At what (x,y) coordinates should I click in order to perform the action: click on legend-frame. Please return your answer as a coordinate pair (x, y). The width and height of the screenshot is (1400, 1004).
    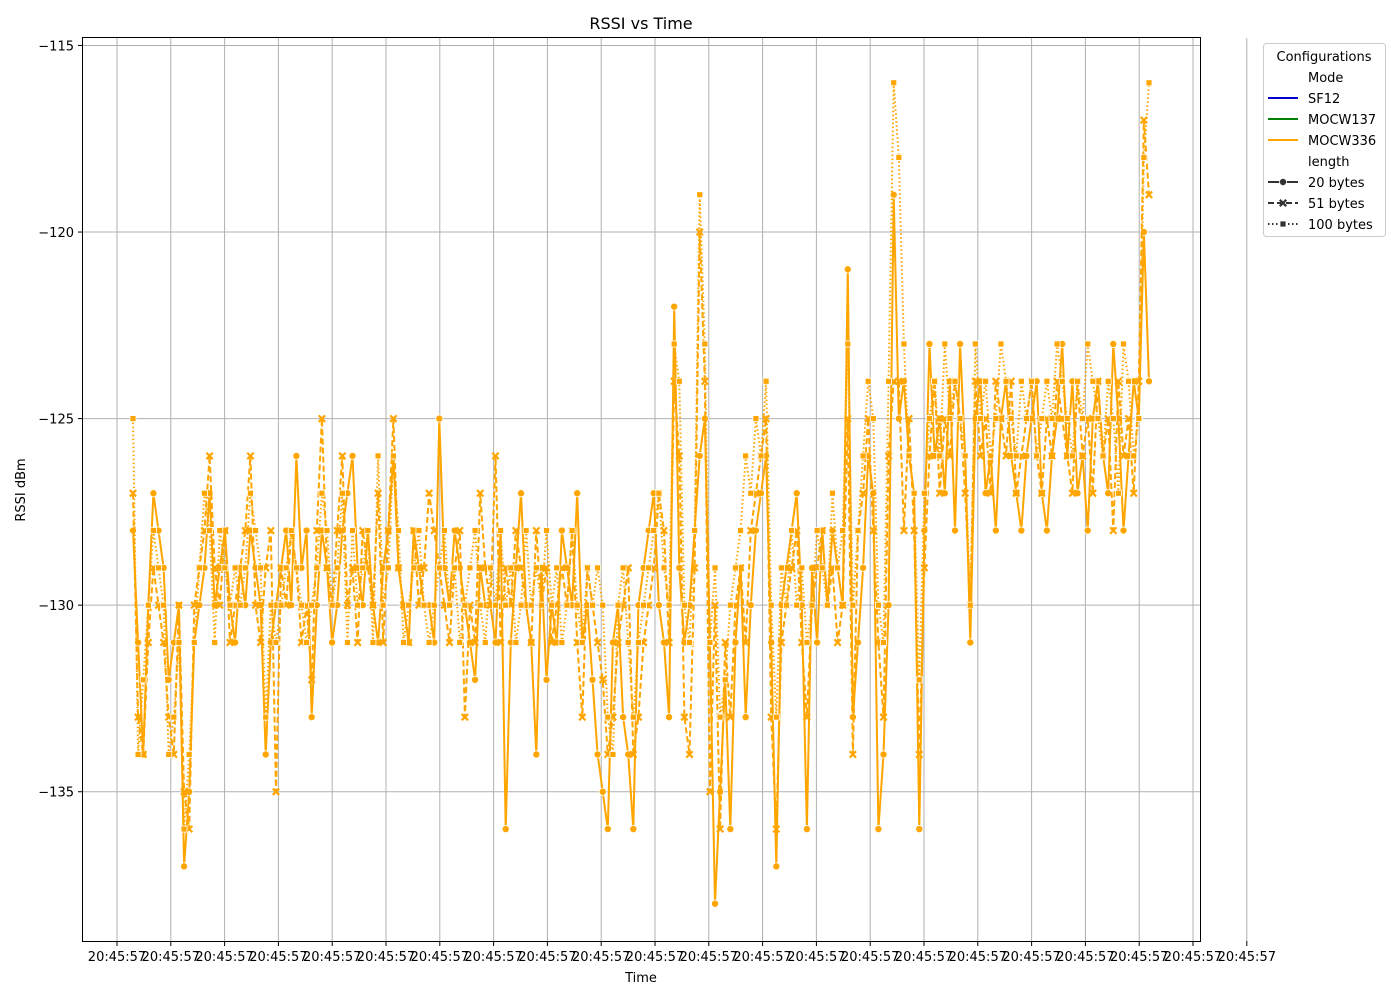
    Looking at the image, I should click on (1324, 140).